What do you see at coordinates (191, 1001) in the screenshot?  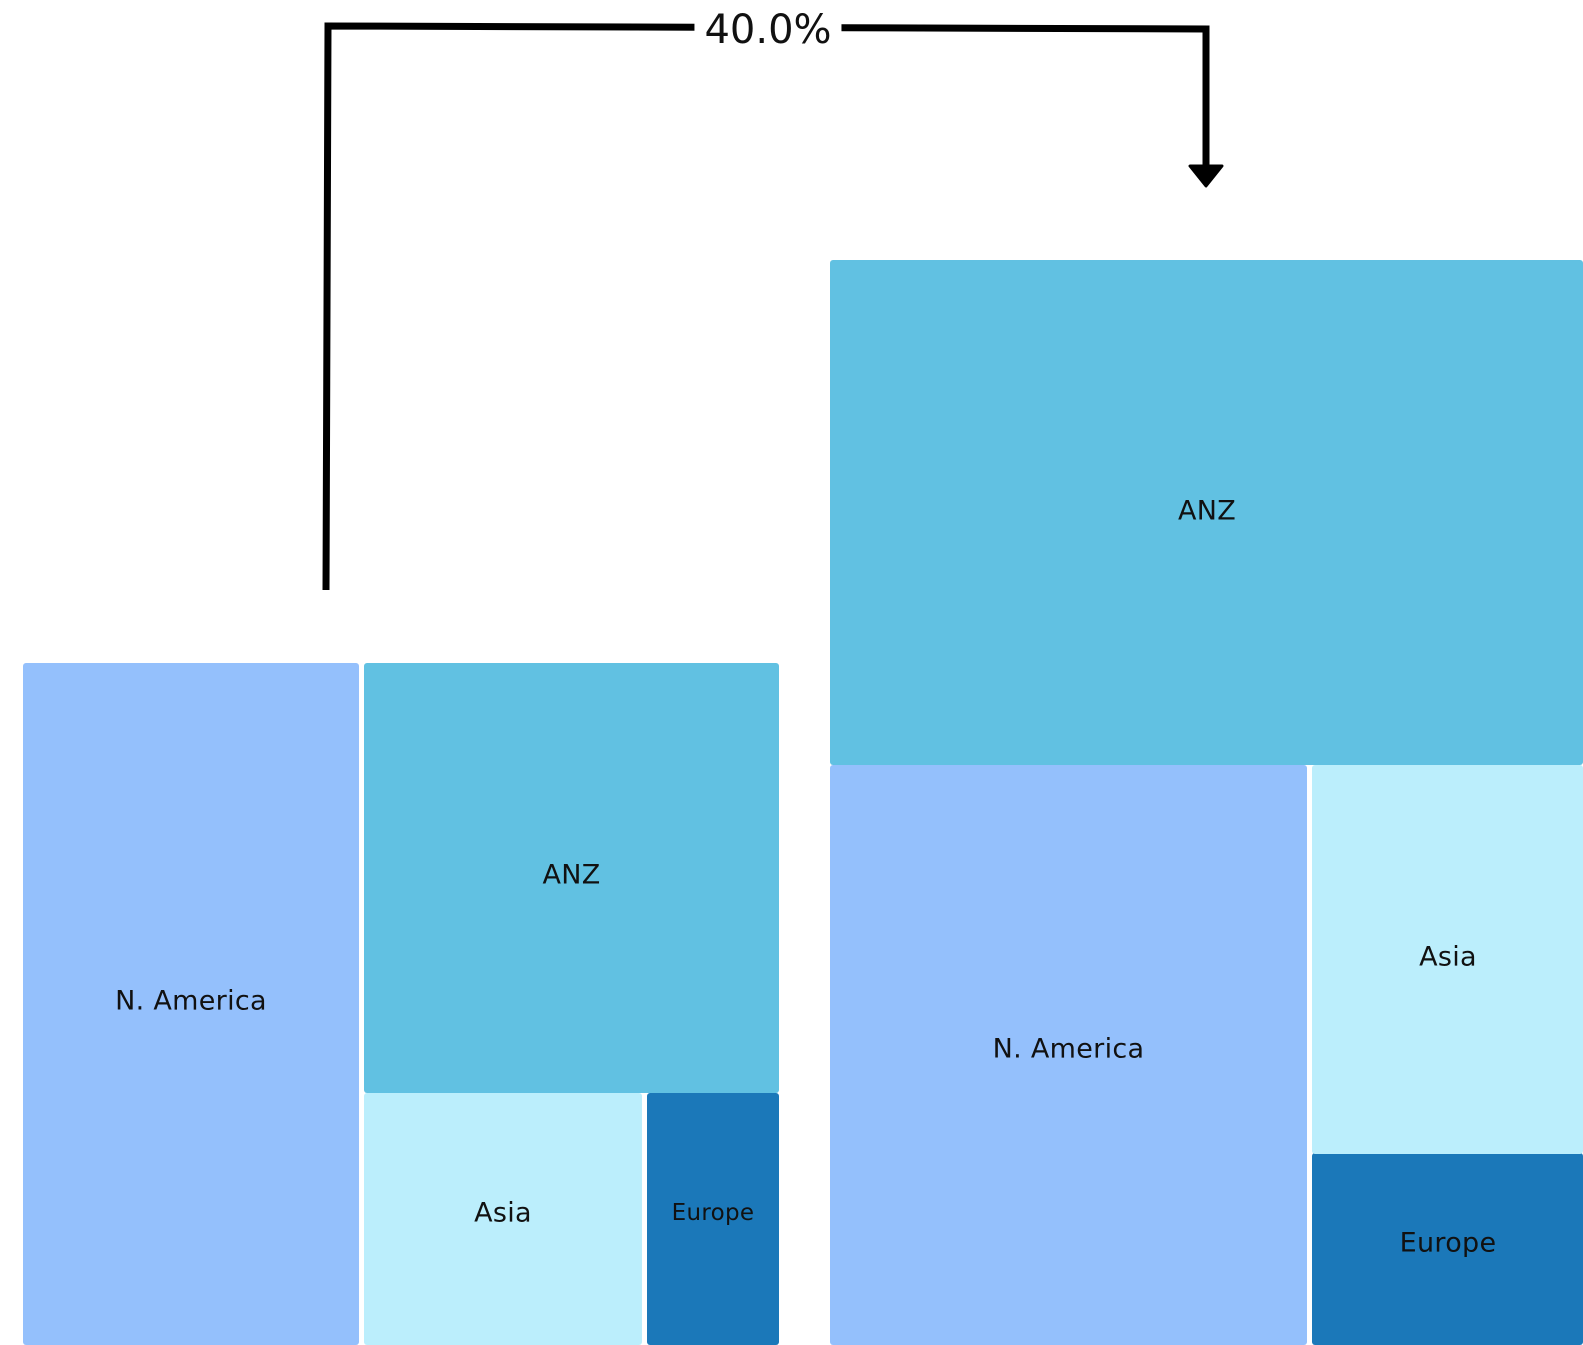 I see `treemap-1-label-n-america: N. America` at bounding box center [191, 1001].